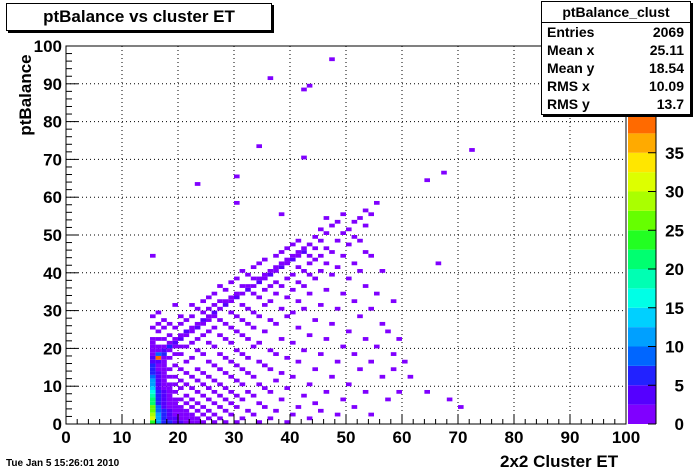 The width and height of the screenshot is (696, 472). I want to click on x-tick-label: 10, so click(122, 437).